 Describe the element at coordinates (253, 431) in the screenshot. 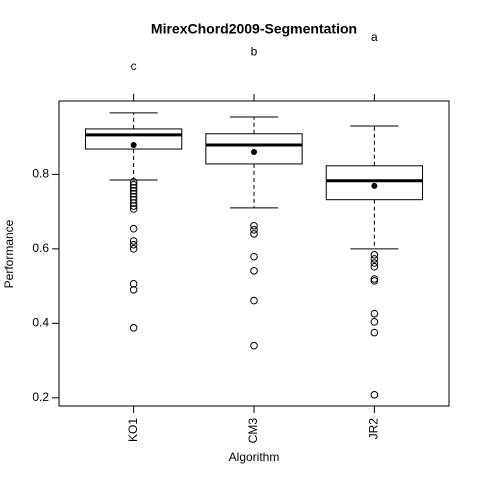

I see `x-tick-label: CM3` at that location.